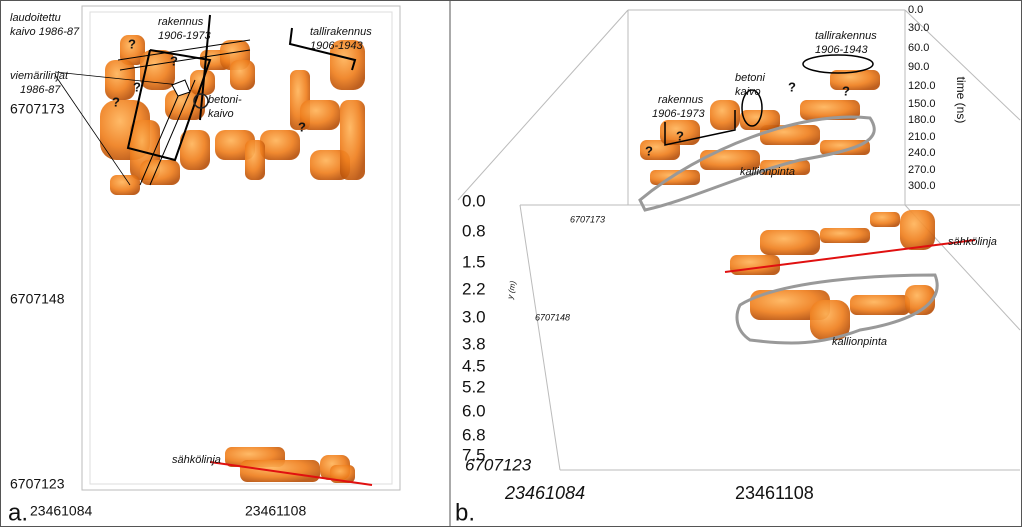  I want to click on annotation: 1986-87, so click(40, 90).